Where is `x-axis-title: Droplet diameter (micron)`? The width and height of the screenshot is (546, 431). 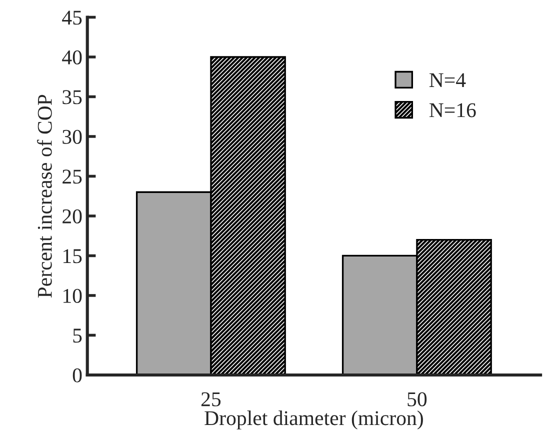
x-axis-title: Droplet diameter (micron) is located at coordinates (313, 420).